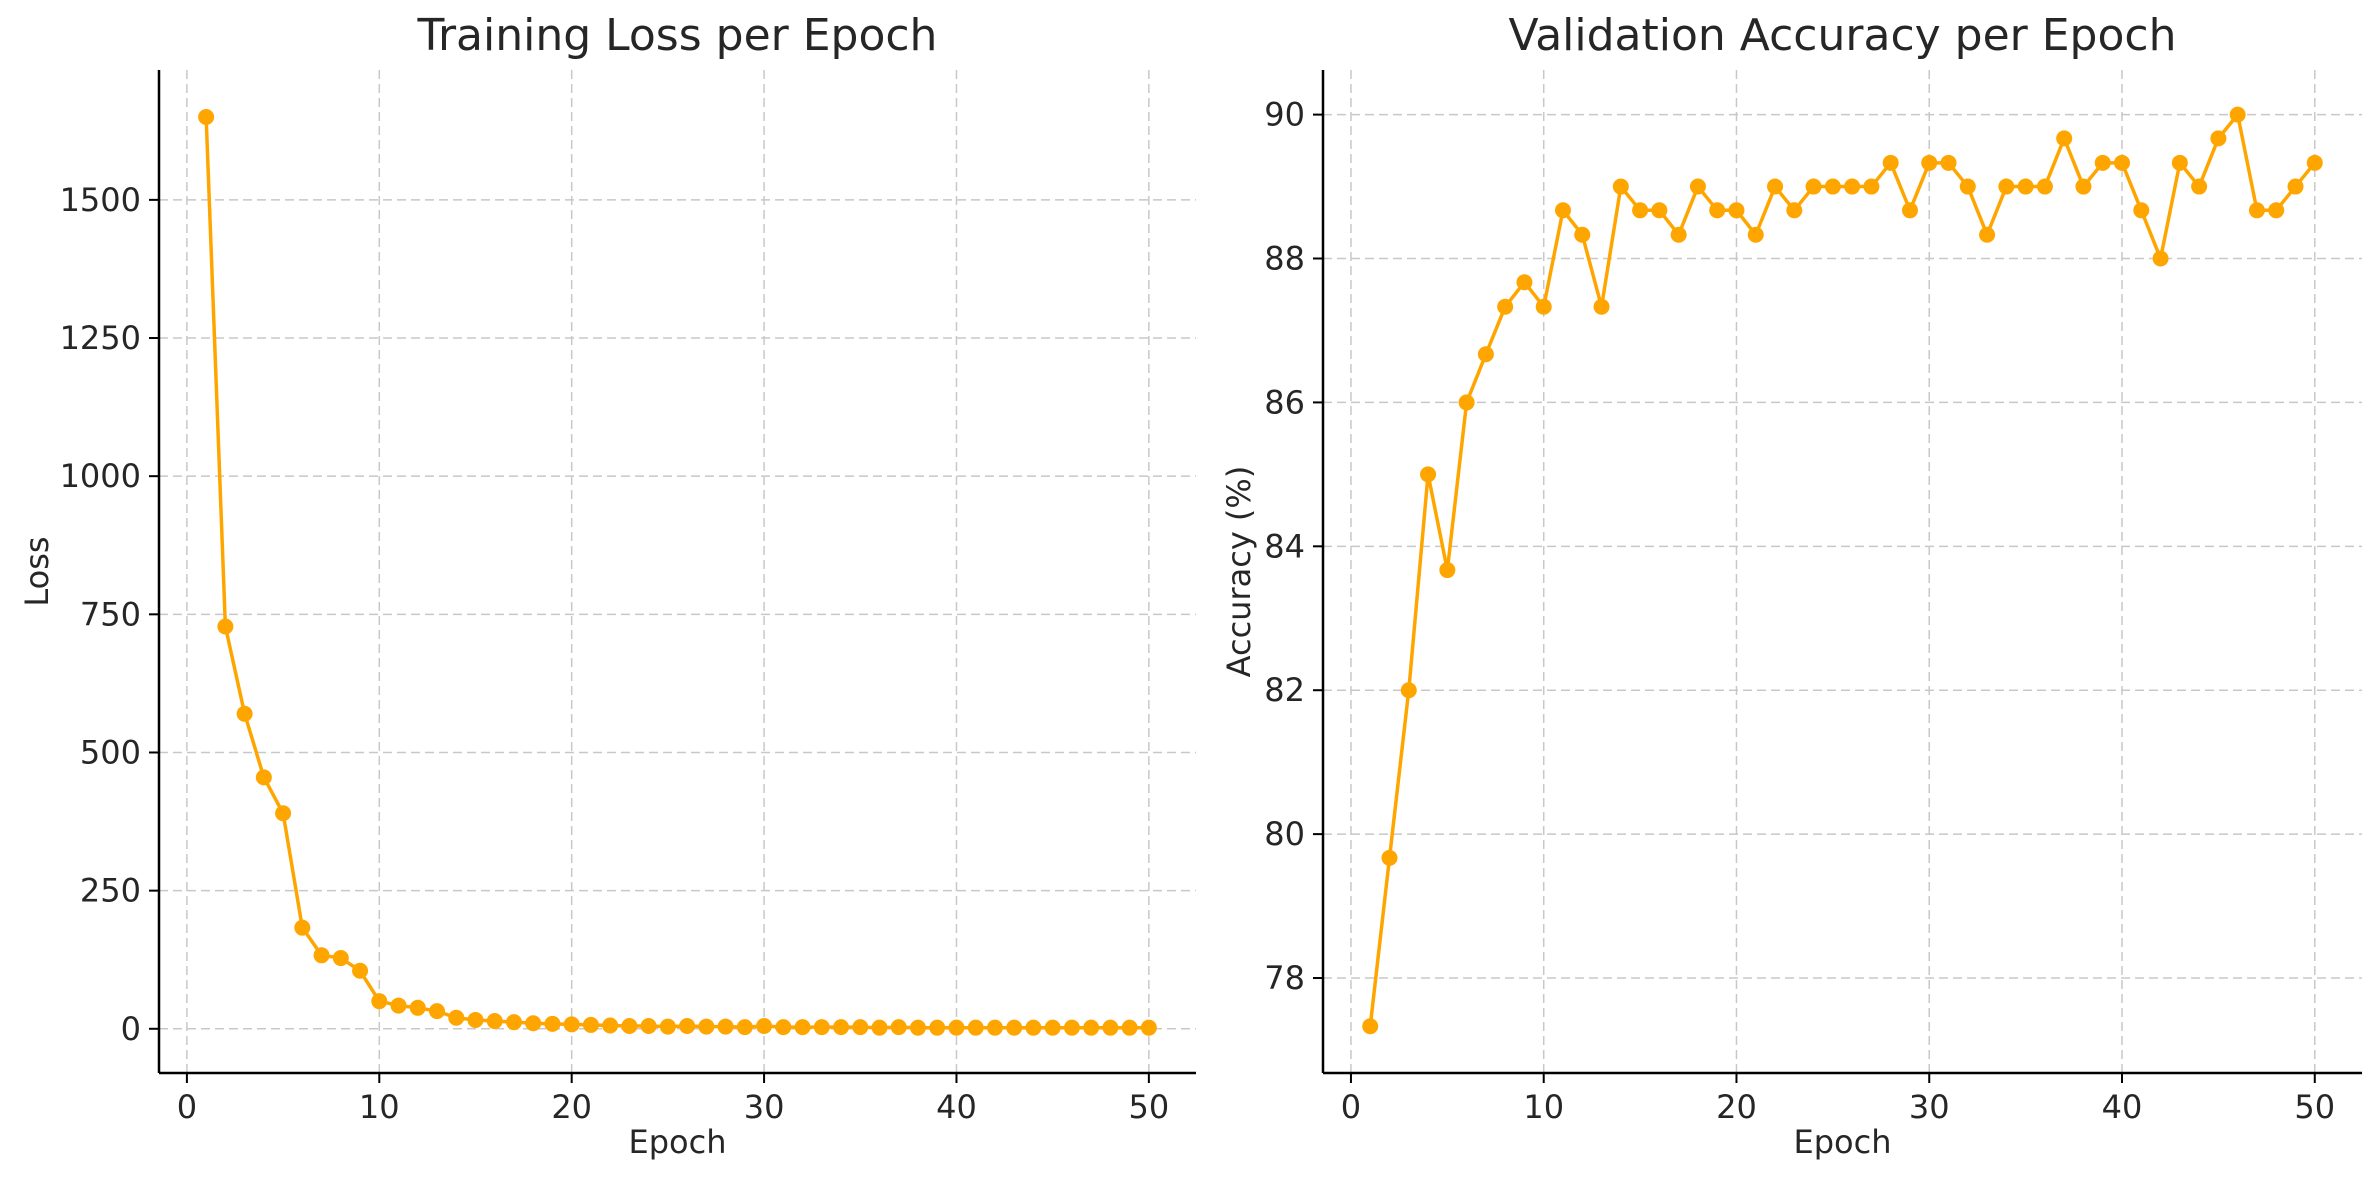 This screenshot has width=2379, height=1180. Describe the element at coordinates (2314, 1107) in the screenshot. I see `x-tick-label: 50` at that location.